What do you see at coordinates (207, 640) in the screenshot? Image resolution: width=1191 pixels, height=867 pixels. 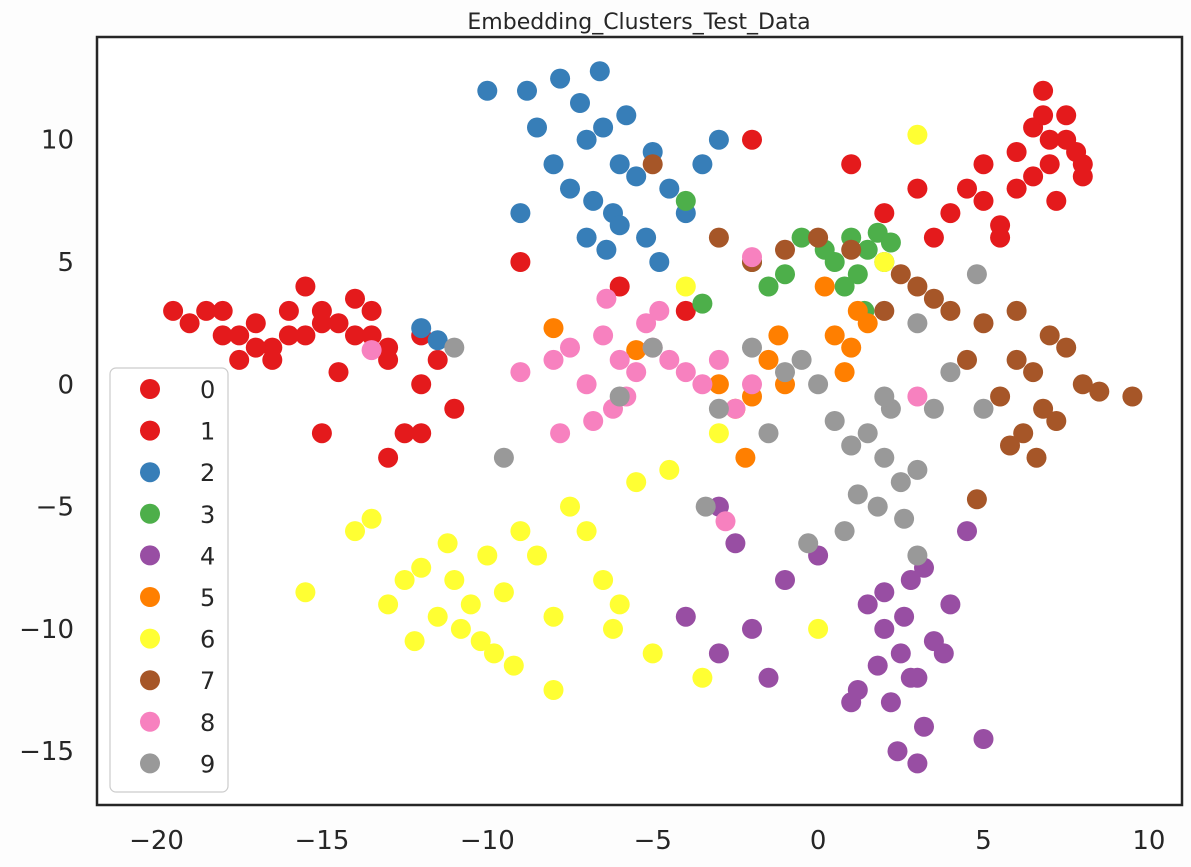 I see `legend-label: 6` at bounding box center [207, 640].